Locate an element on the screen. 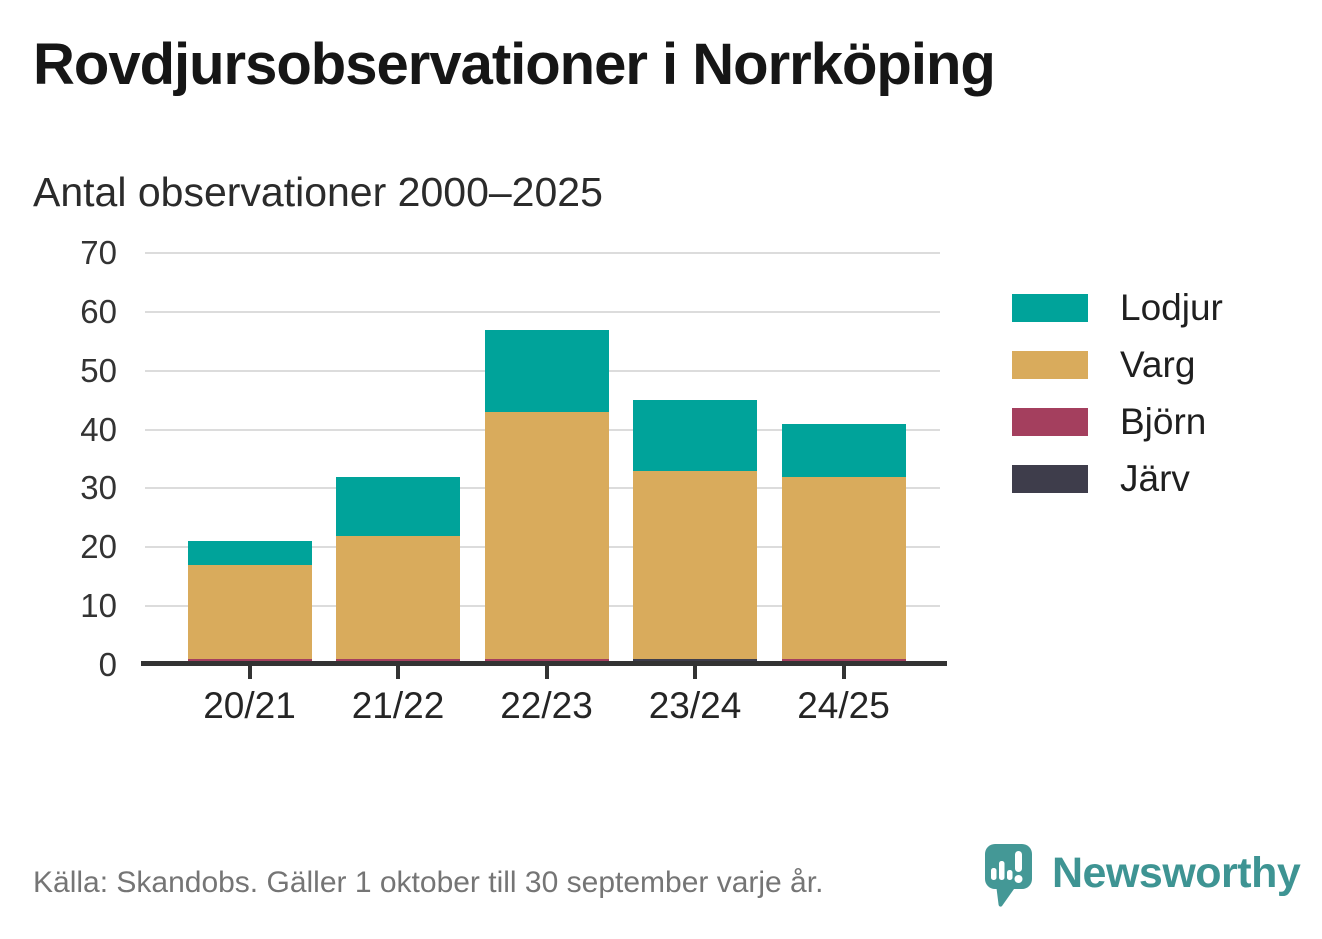 Image resolution: width=1322 pixels, height=939 pixels. y-tick-label: 10 is located at coordinates (98, 606).